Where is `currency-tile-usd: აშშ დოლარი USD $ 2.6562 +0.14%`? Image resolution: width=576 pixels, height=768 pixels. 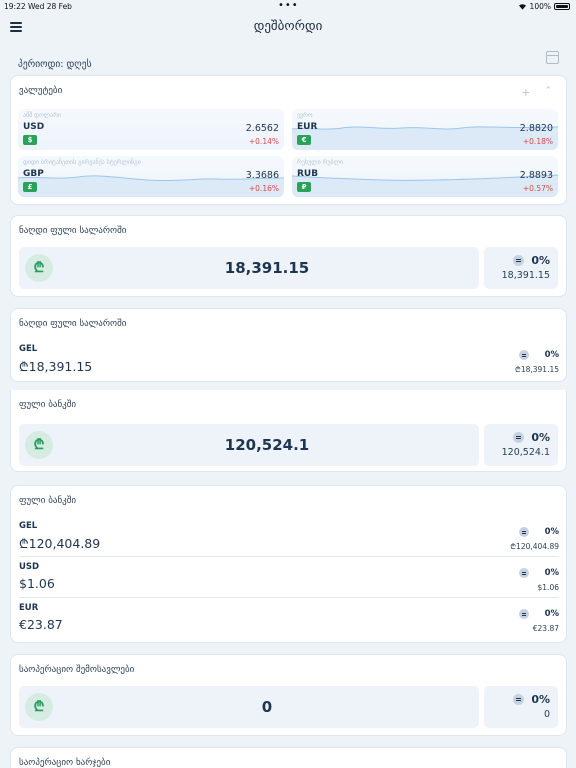 currency-tile-usd: აშშ დოლარი USD $ 2.6562 +0.14% is located at coordinates (151, 129).